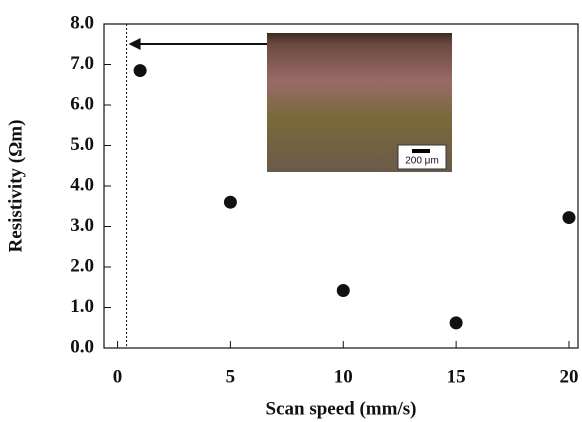 This screenshot has width=582, height=422. Describe the element at coordinates (82, 306) in the screenshot. I see `y-tick-label: 1.0` at that location.